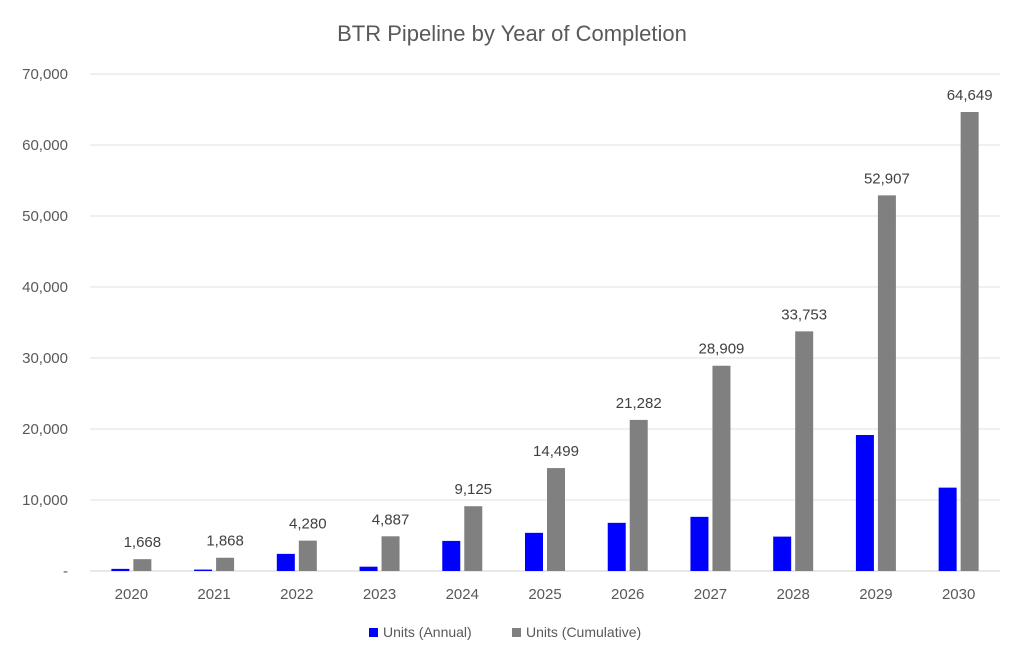 This screenshot has width=1024, height=668. Describe the element at coordinates (308, 524) in the screenshot. I see `data-label: 4,280` at that location.